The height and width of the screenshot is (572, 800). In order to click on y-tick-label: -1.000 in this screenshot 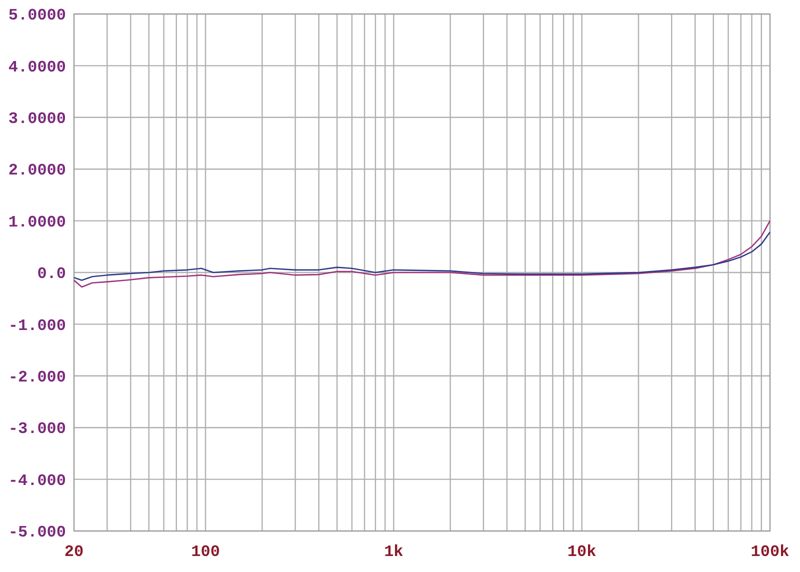, I will do `click(37, 325)`.